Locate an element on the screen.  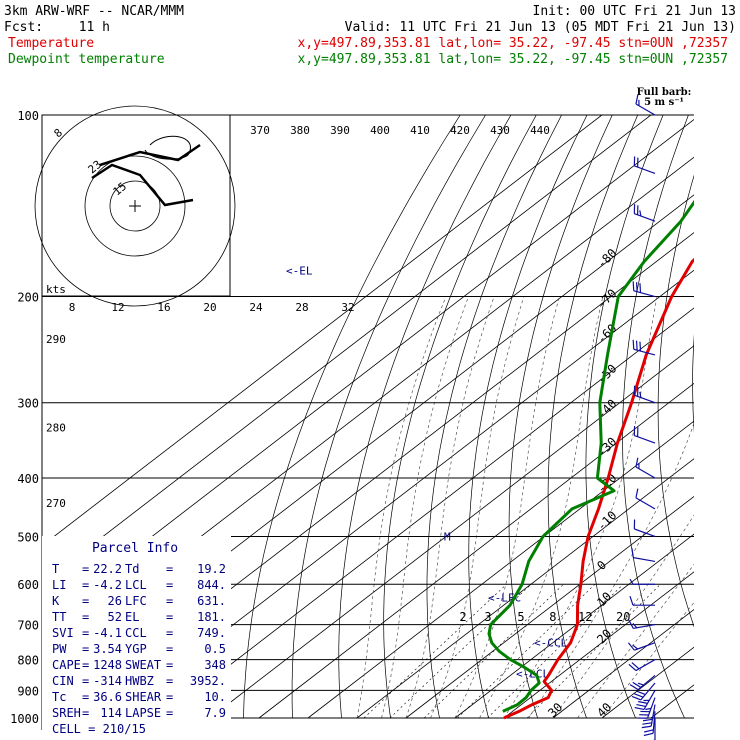
theta-side-label: 280 is located at coordinates (56, 428).